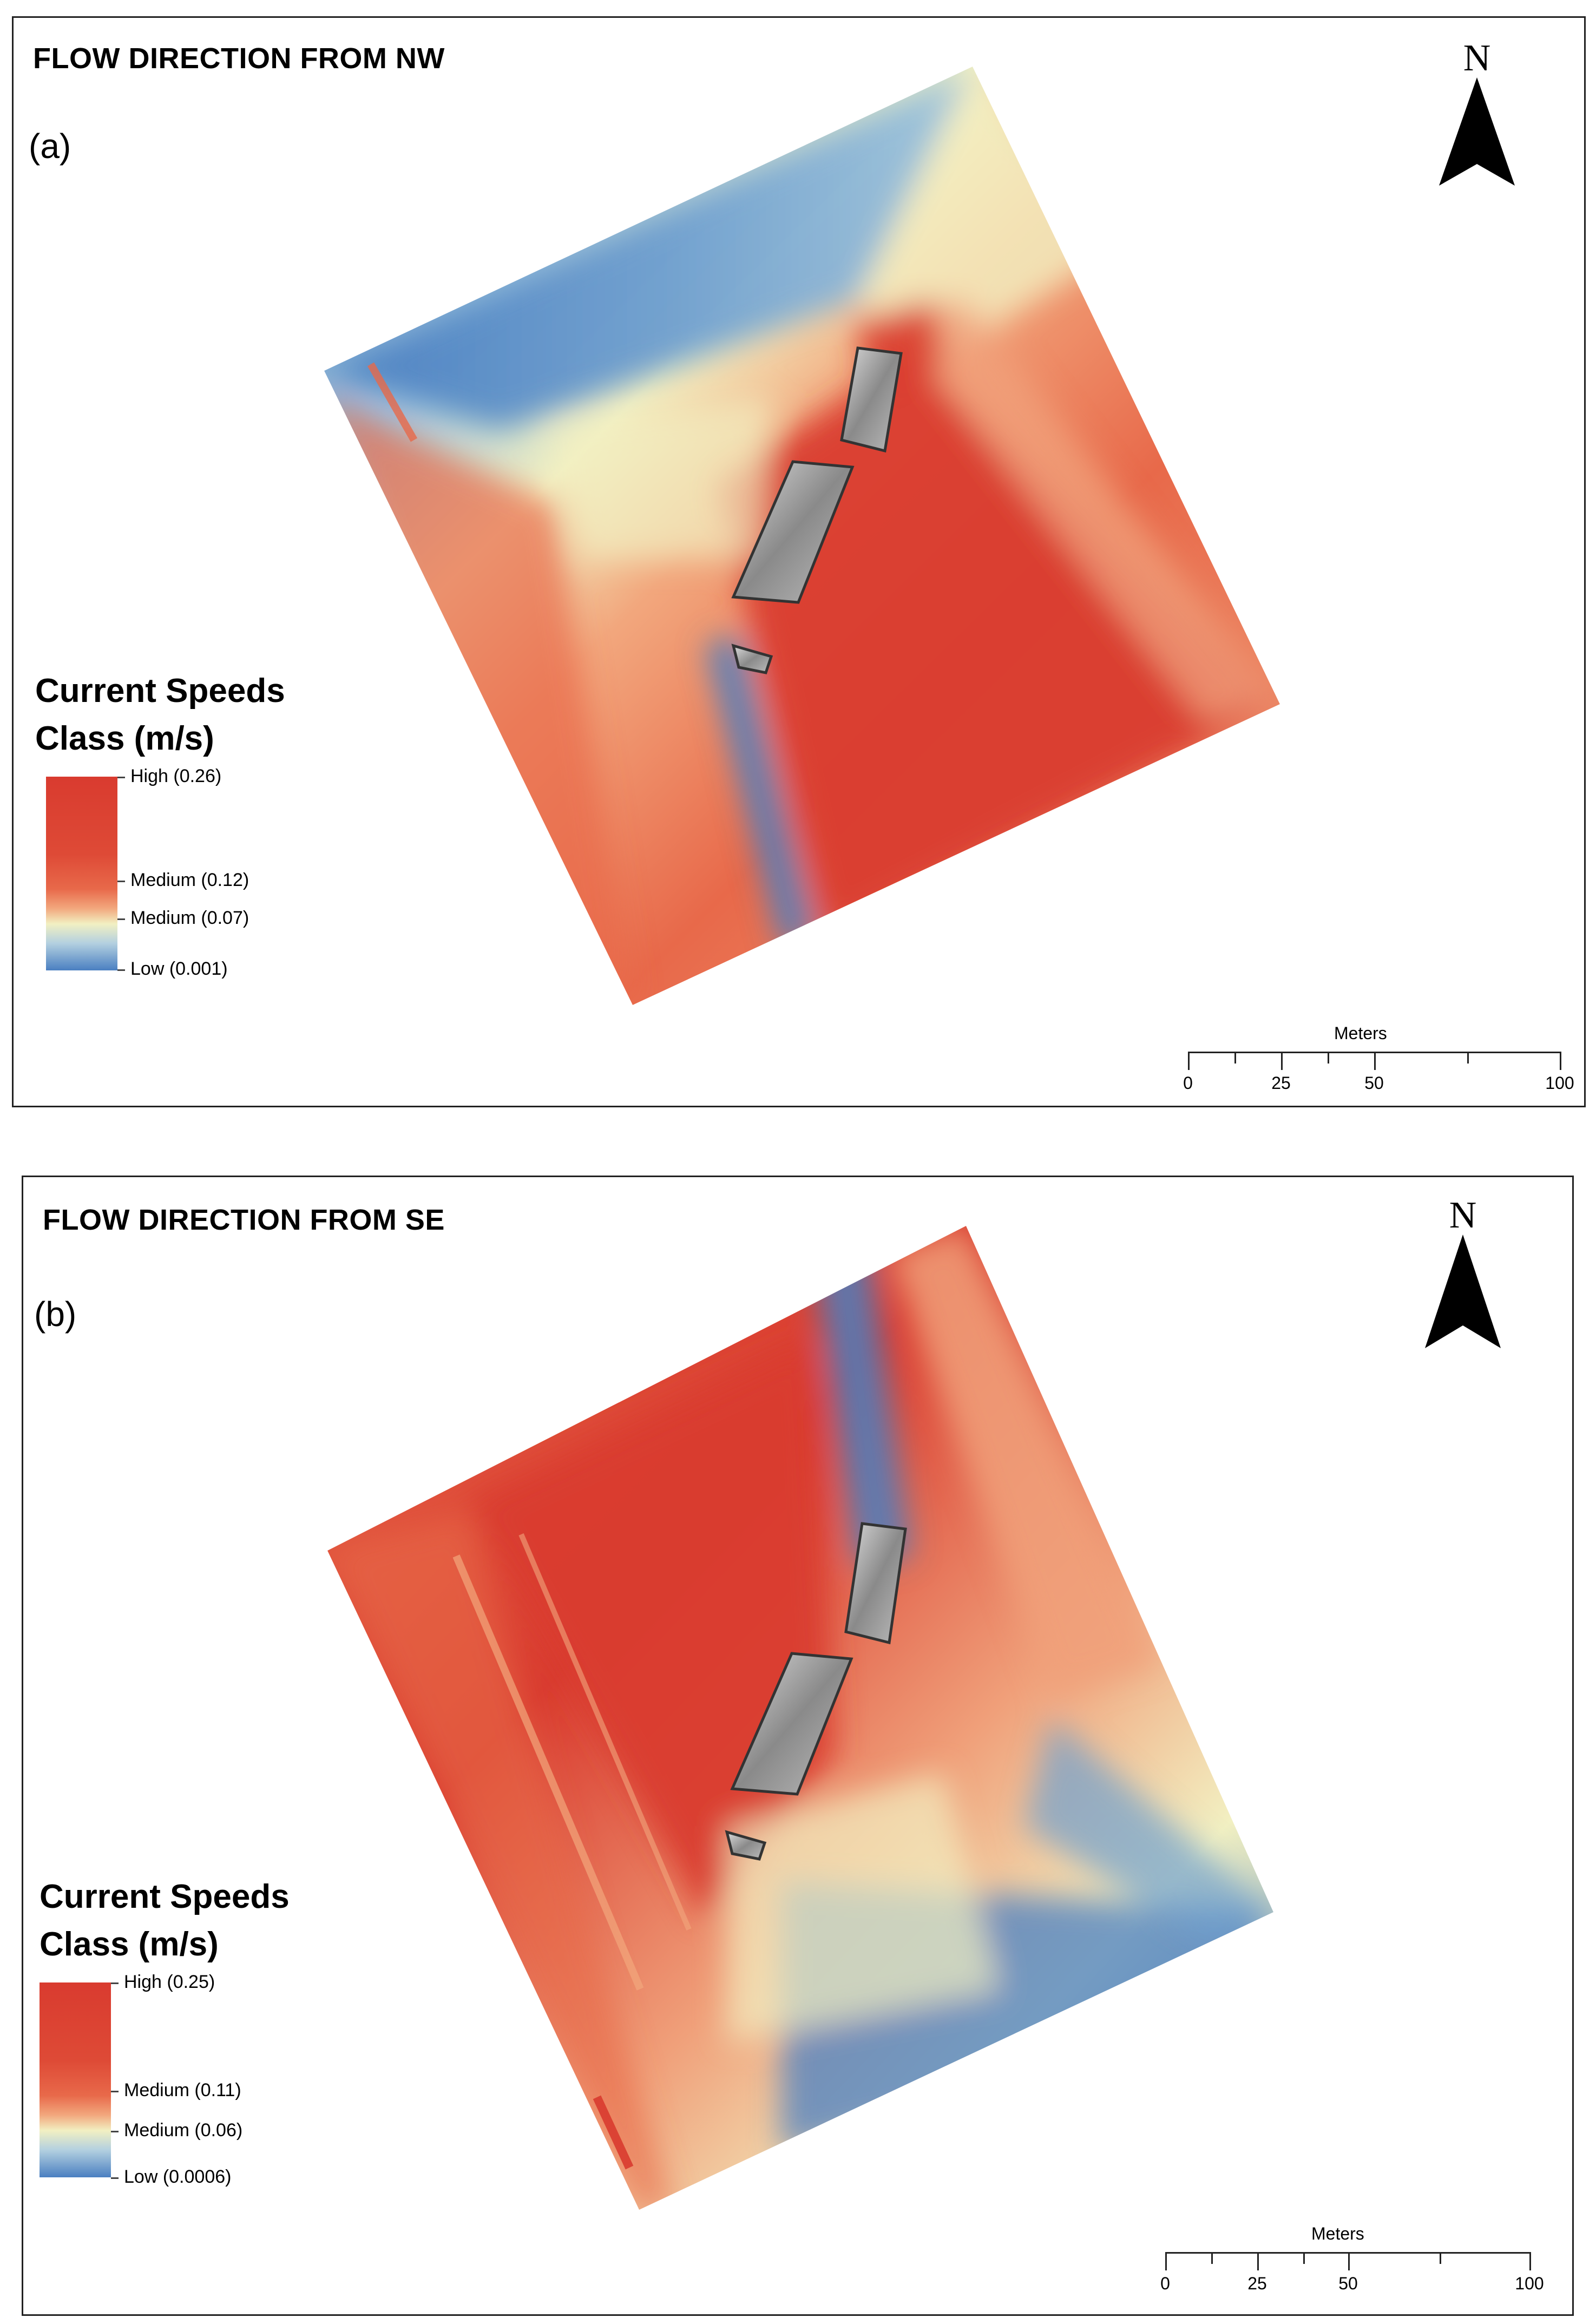  What do you see at coordinates (55, 1315) in the screenshot?
I see `panel-label: (b)` at bounding box center [55, 1315].